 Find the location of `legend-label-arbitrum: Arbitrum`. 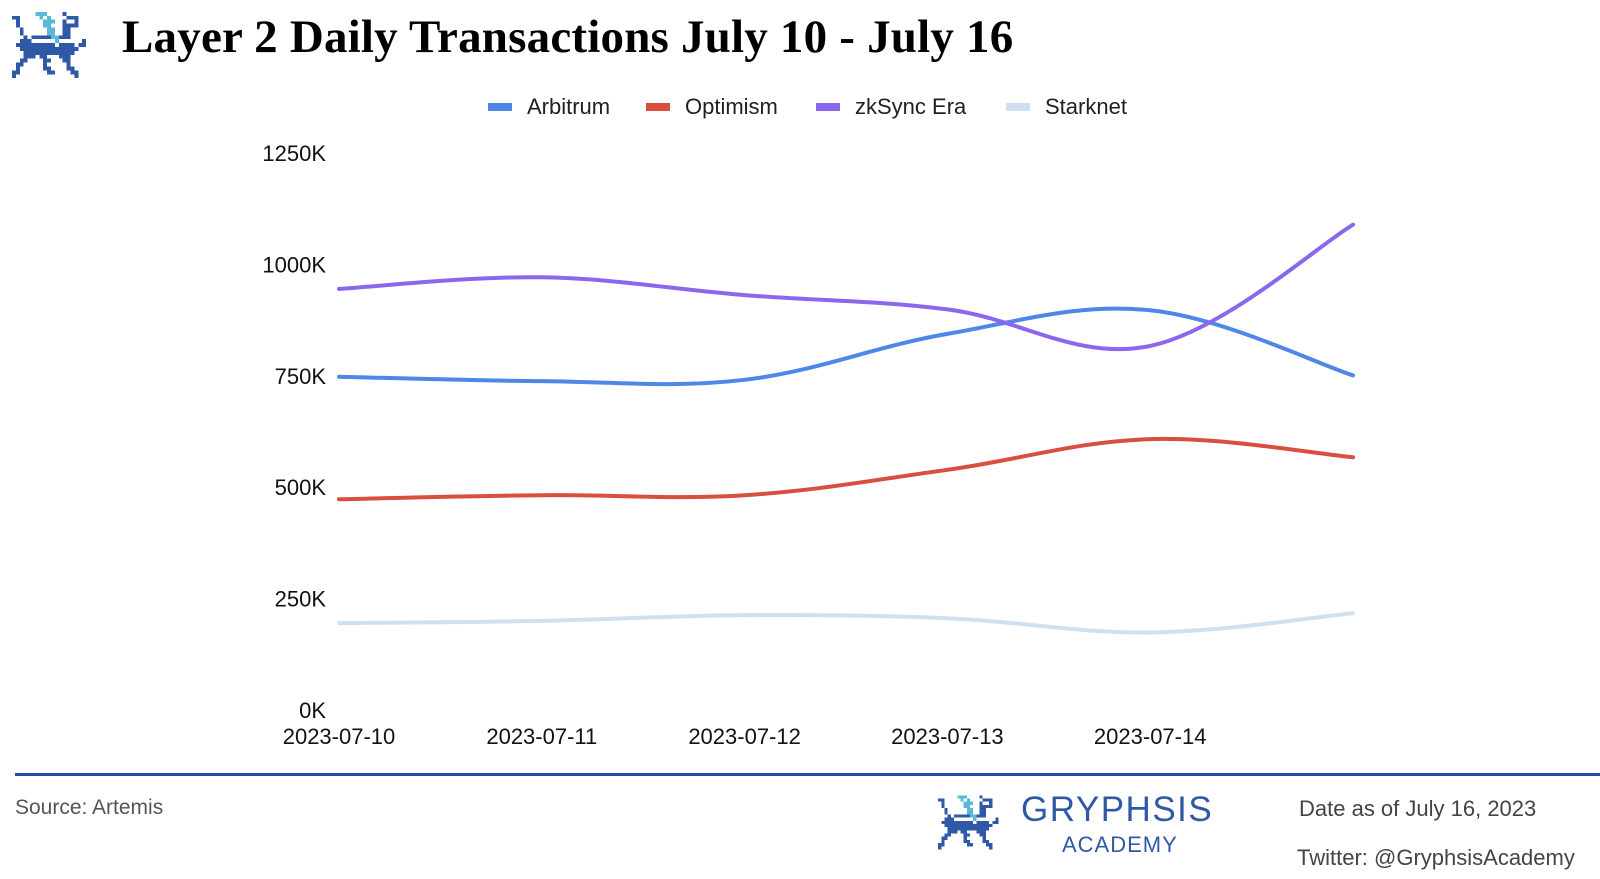

legend-label-arbitrum: Arbitrum is located at coordinates (569, 106).